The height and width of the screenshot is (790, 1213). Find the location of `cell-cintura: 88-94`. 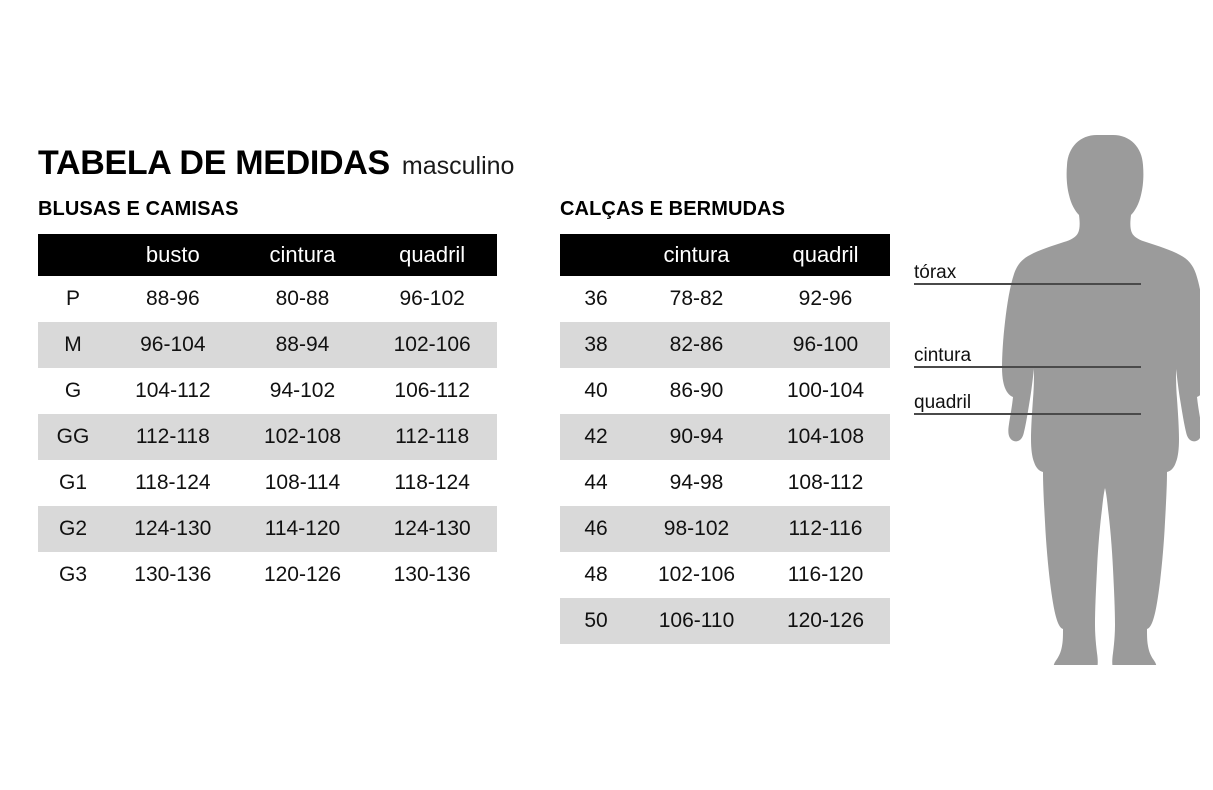

cell-cintura: 88-94 is located at coordinates (302, 344).